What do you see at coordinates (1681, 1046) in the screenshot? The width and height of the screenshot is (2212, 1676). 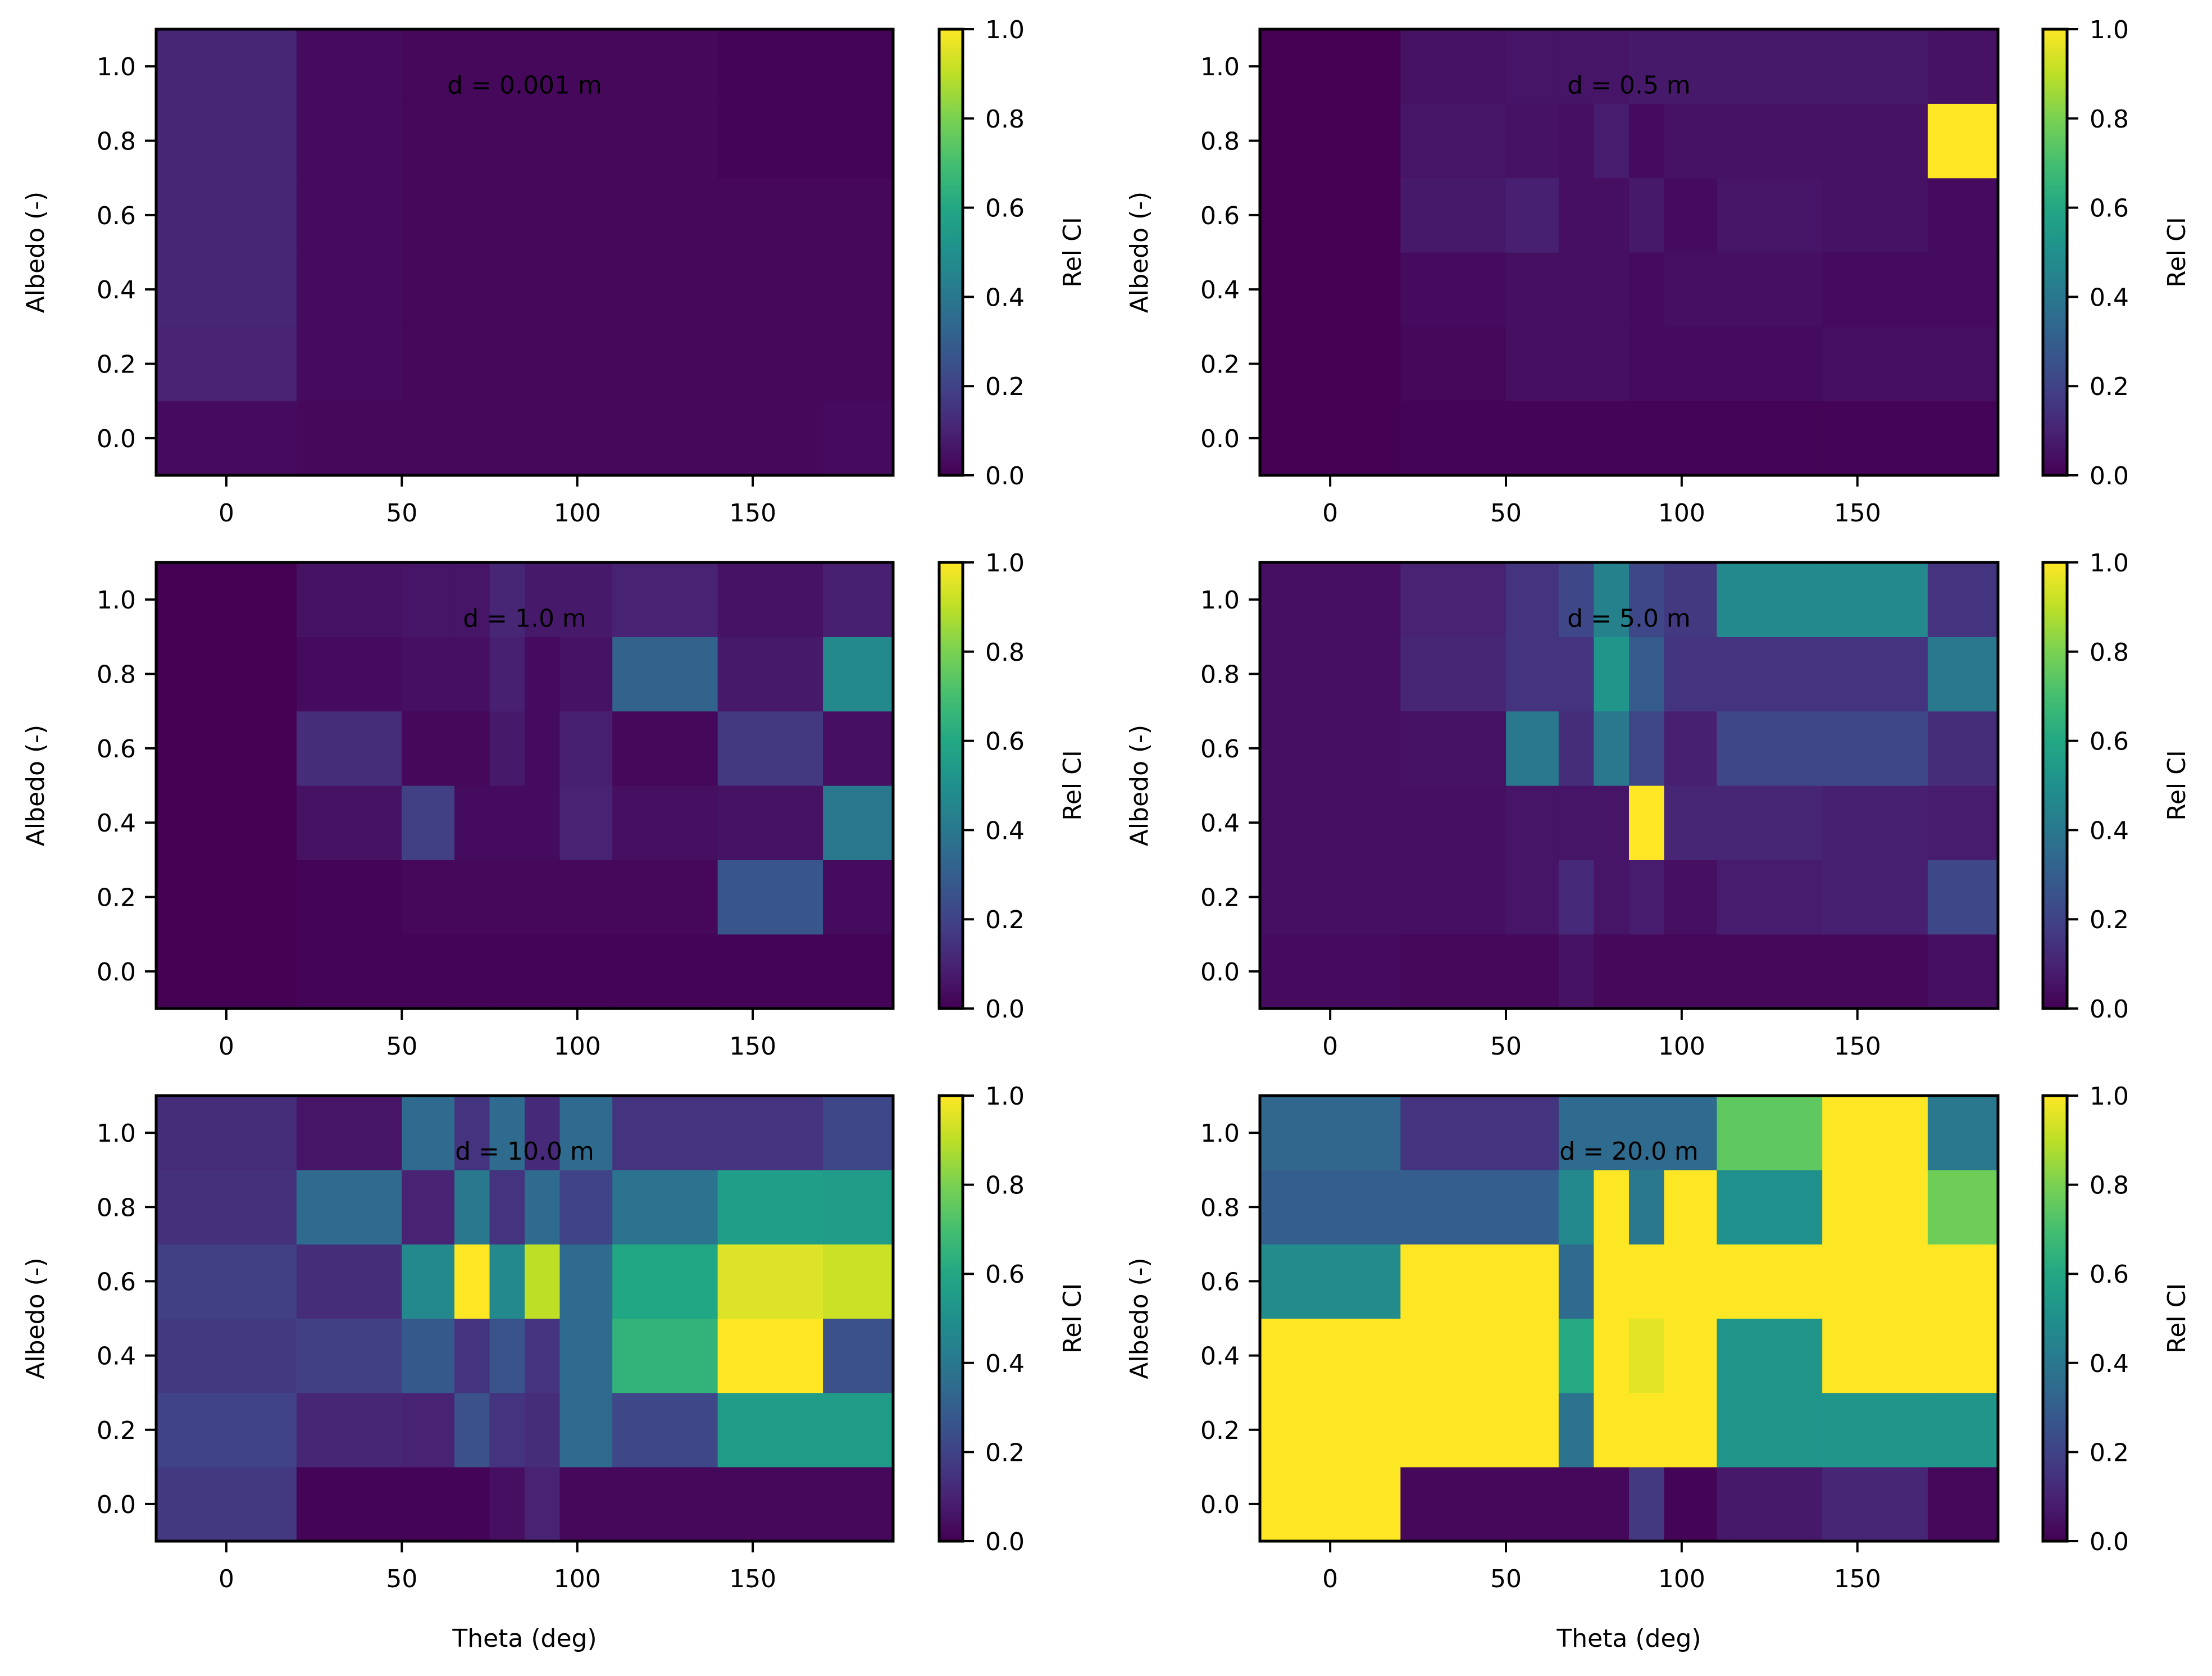 I see `x-tick-label: 100` at bounding box center [1681, 1046].